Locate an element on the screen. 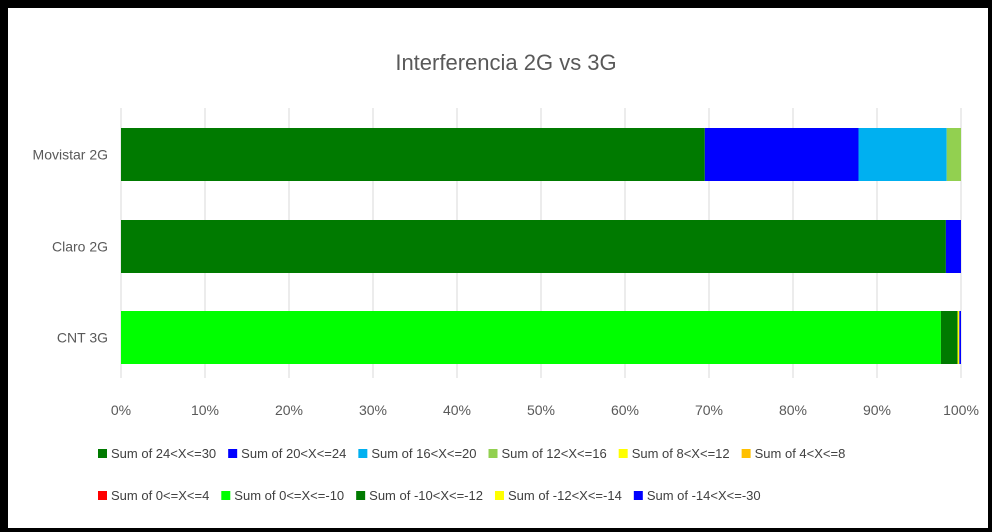 The width and height of the screenshot is (992, 532). x-tick-label: 50% is located at coordinates (541, 410).